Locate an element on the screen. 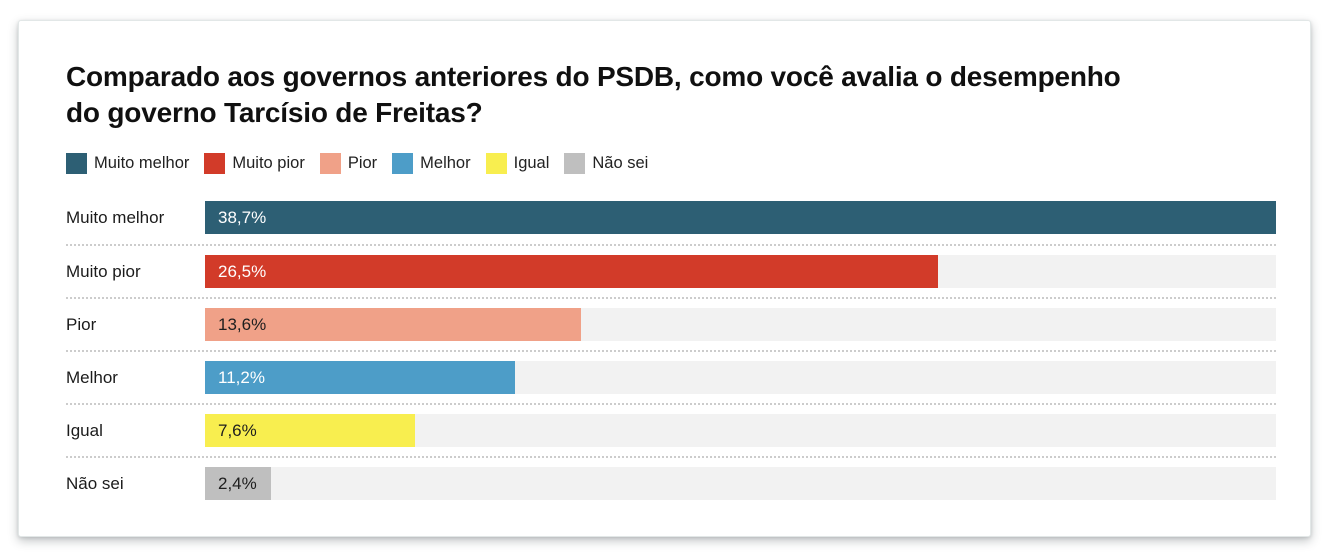 The width and height of the screenshot is (1330, 560). legend-item-melhor: Melhor is located at coordinates (431, 164).